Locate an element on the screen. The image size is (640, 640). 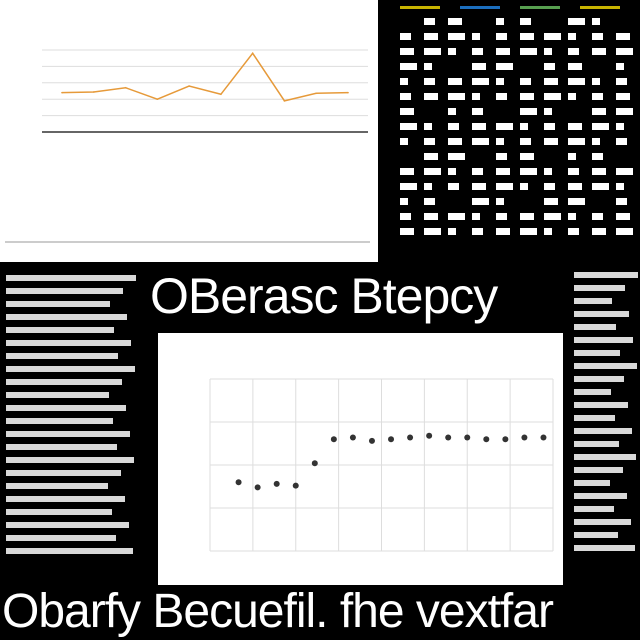
scatter-chart is located at coordinates (381, 465).